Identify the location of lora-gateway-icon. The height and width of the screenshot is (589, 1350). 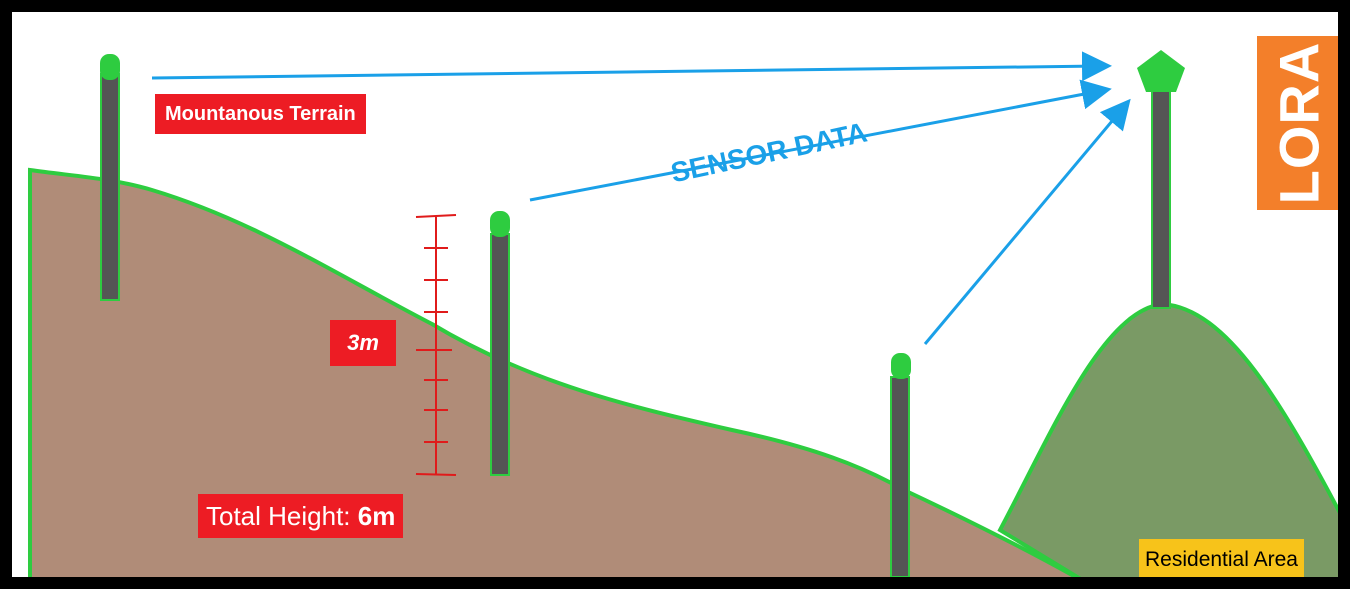
(1161, 71).